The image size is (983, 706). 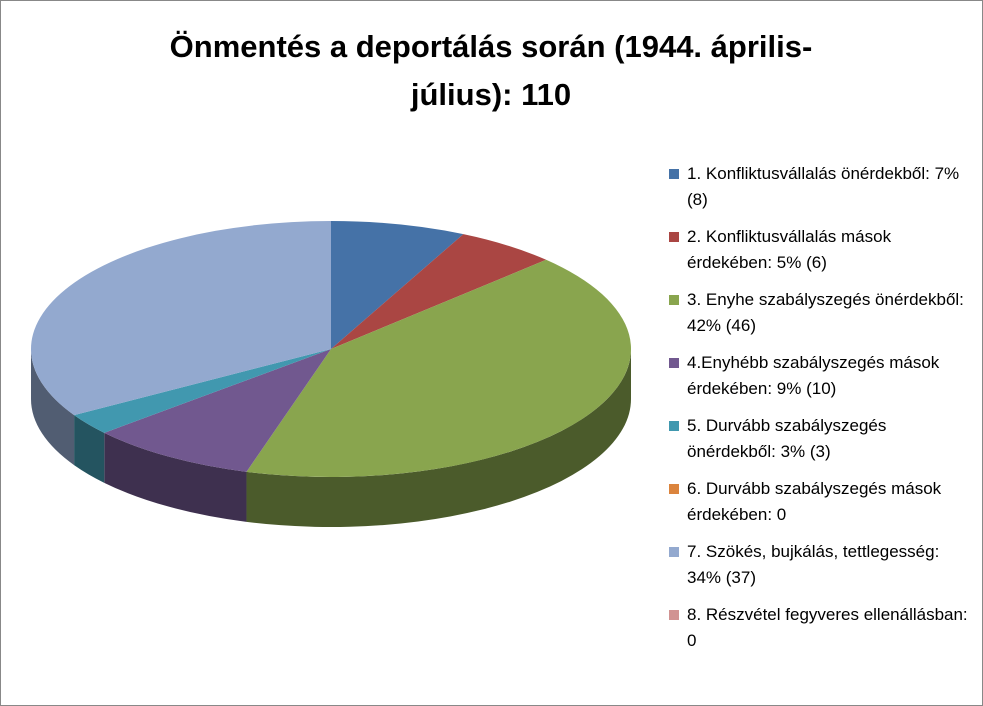 I want to click on legend-entry: 1. Konfliktusvállalás önérdekből: 7% (8), so click(x=819, y=192).